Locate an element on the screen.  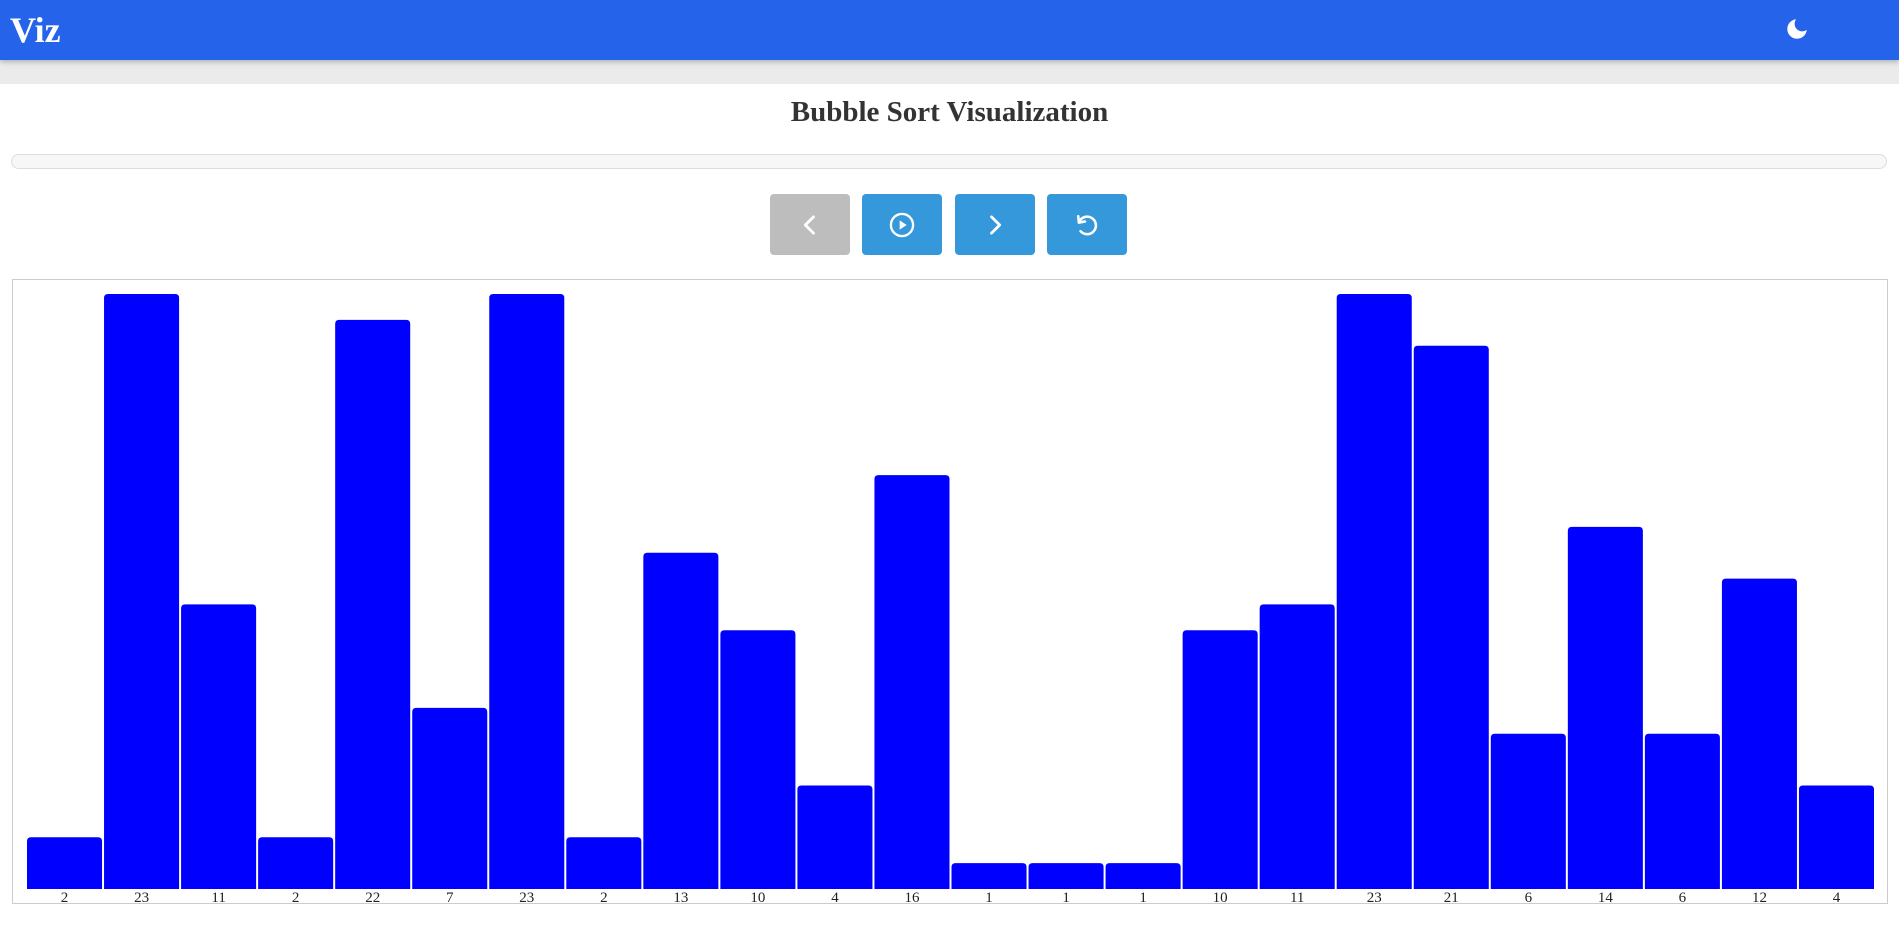
previous-step-button is located at coordinates (810, 224).